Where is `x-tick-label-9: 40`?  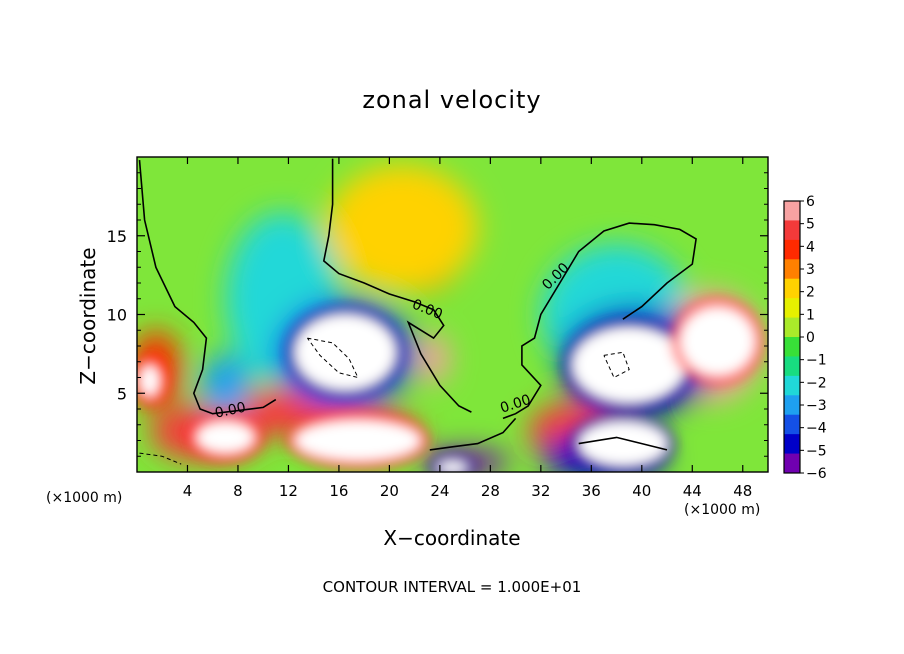 x-tick-label-9: 40 is located at coordinates (641, 491).